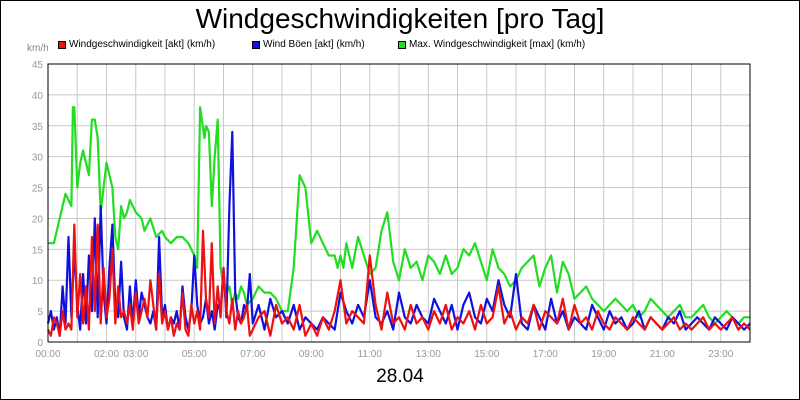 Image resolution: width=800 pixels, height=400 pixels. I want to click on legend-swatch-max, so click(402, 45).